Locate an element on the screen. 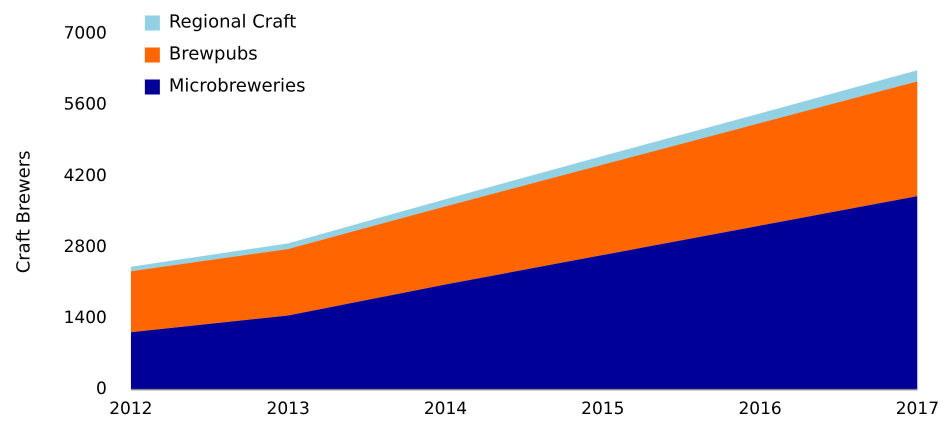  legend-label: Regional Craft is located at coordinates (232, 22).